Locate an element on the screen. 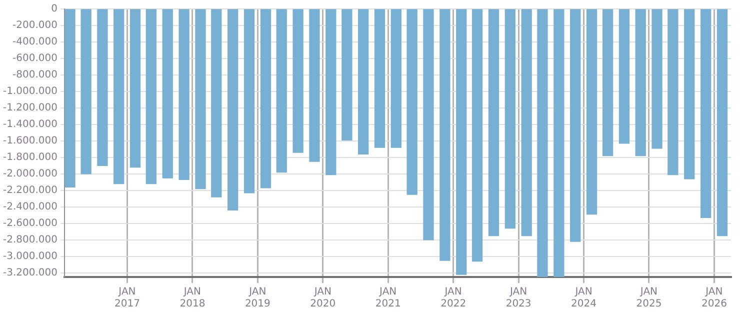 This screenshot has width=751, height=313. x-tick-label: JAN 2024 is located at coordinates (583, 298).